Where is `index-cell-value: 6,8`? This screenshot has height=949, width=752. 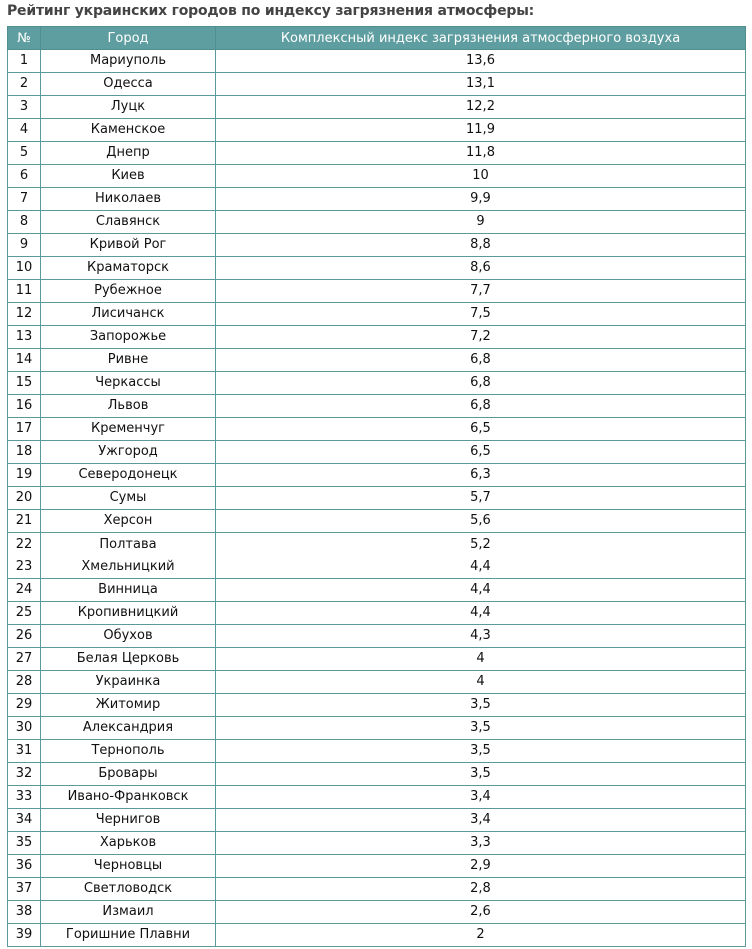 index-cell-value: 6,8 is located at coordinates (480, 382).